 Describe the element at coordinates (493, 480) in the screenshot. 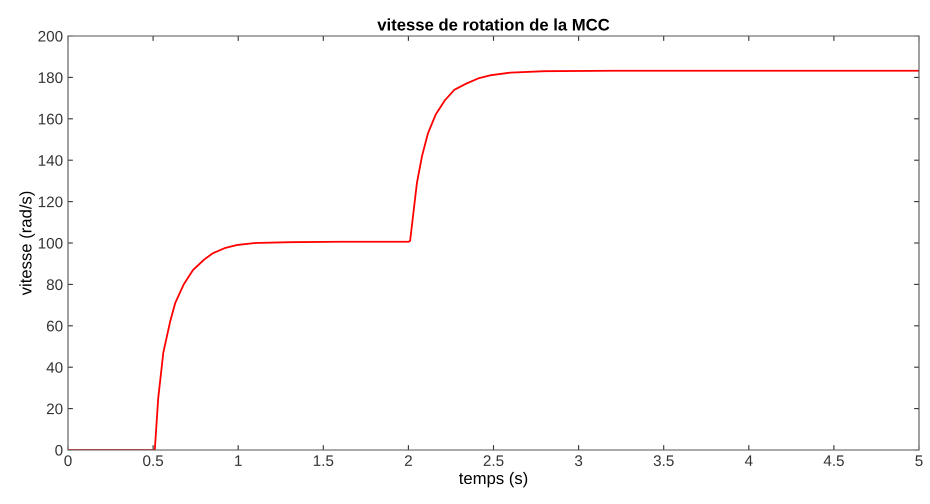

I see `x-axis-title: temps (s)` at that location.